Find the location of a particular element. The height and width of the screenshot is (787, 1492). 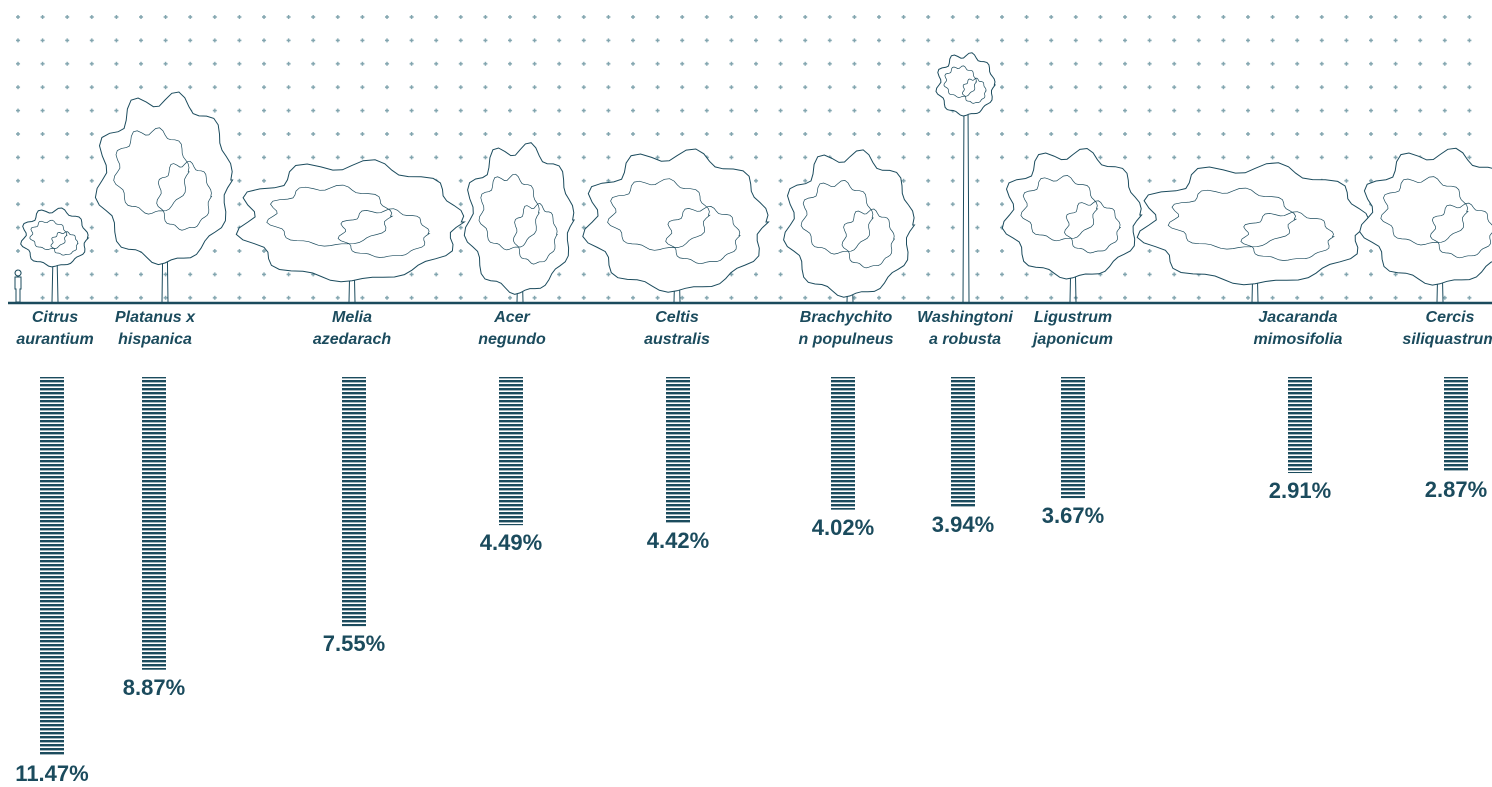

category-label: Platanus x hispanica is located at coordinates (155, 328).